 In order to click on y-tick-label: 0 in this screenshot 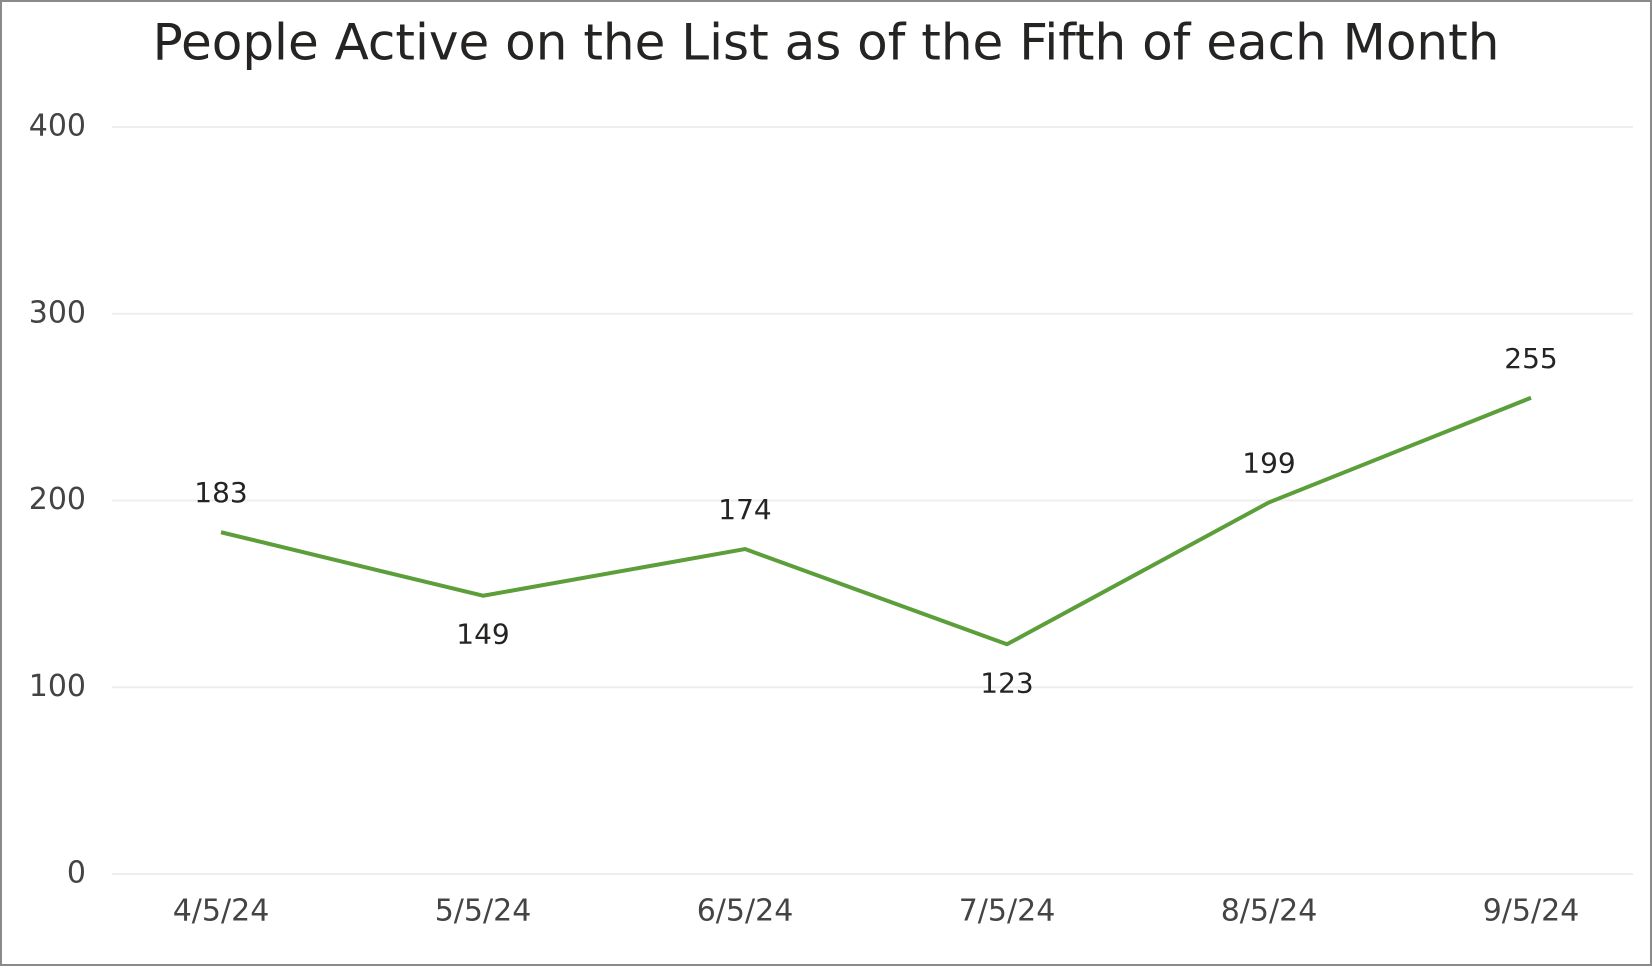, I will do `click(76, 873)`.